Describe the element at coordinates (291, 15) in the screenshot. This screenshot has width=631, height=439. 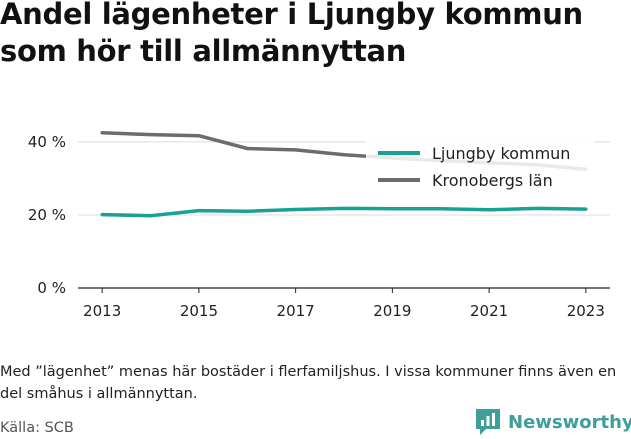
I see `chart-title-line-1: Andel lägenheter i Ljungby kommun` at that location.